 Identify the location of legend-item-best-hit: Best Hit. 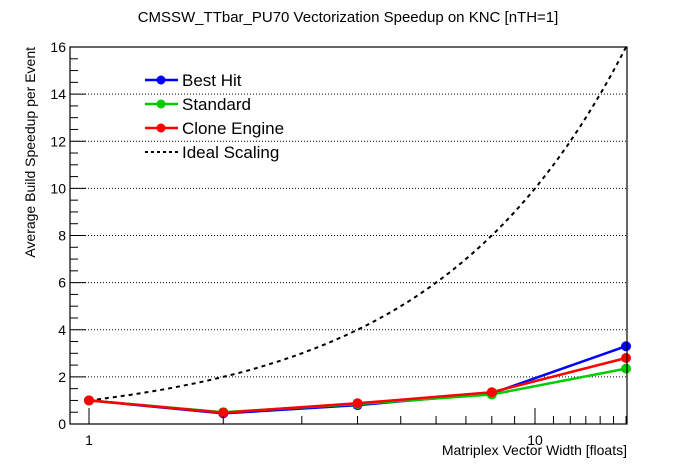
(193, 80).